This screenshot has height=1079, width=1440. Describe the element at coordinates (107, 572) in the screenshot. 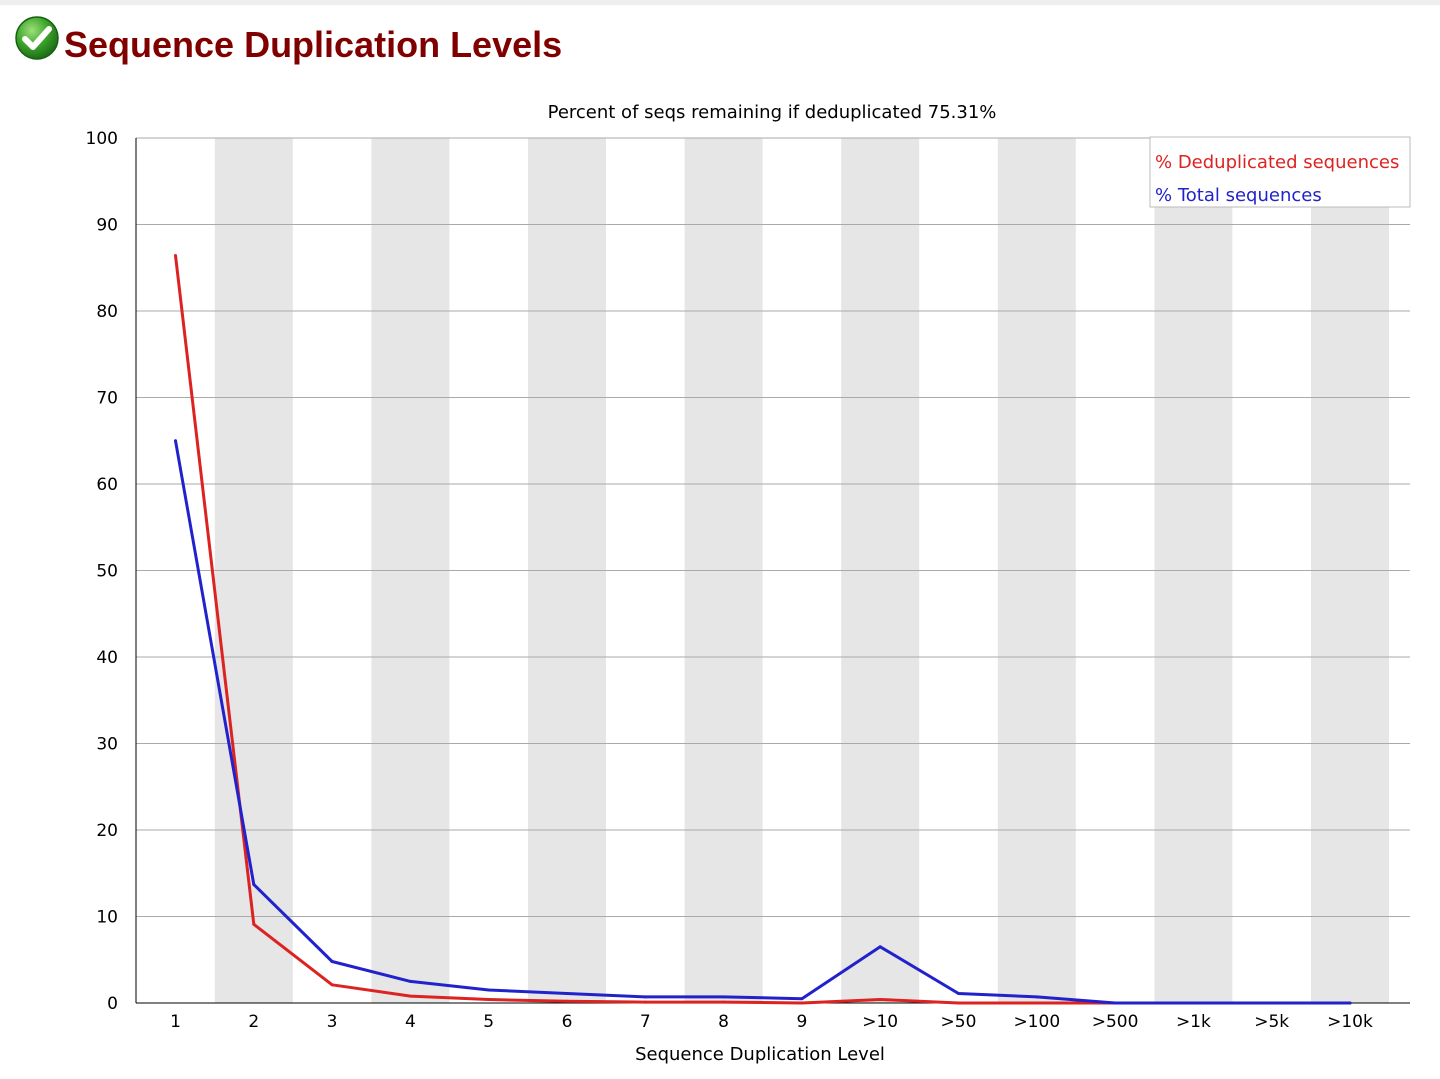

I see `y-tick-label-50: 50` at that location.